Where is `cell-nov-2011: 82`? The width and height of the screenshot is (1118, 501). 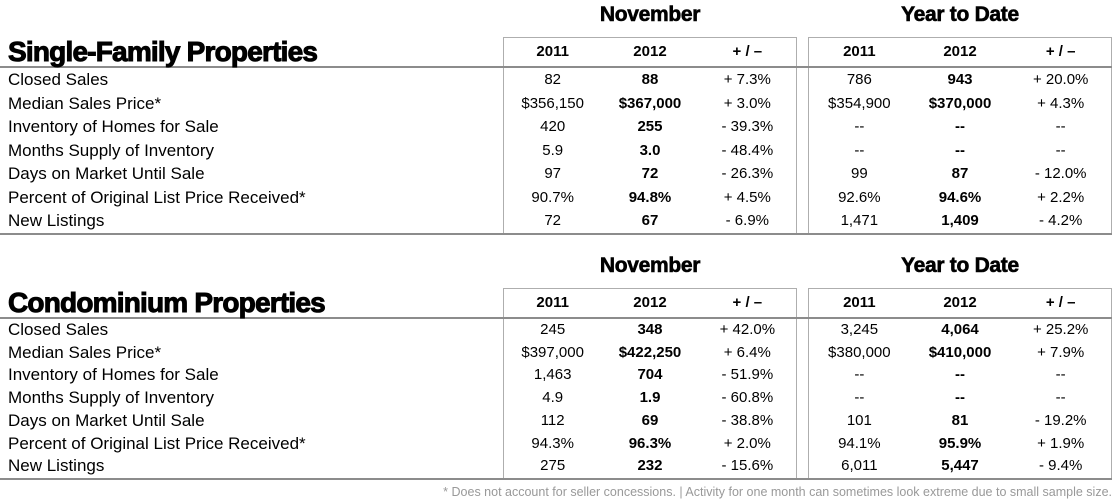 cell-nov-2011: 82 is located at coordinates (552, 79).